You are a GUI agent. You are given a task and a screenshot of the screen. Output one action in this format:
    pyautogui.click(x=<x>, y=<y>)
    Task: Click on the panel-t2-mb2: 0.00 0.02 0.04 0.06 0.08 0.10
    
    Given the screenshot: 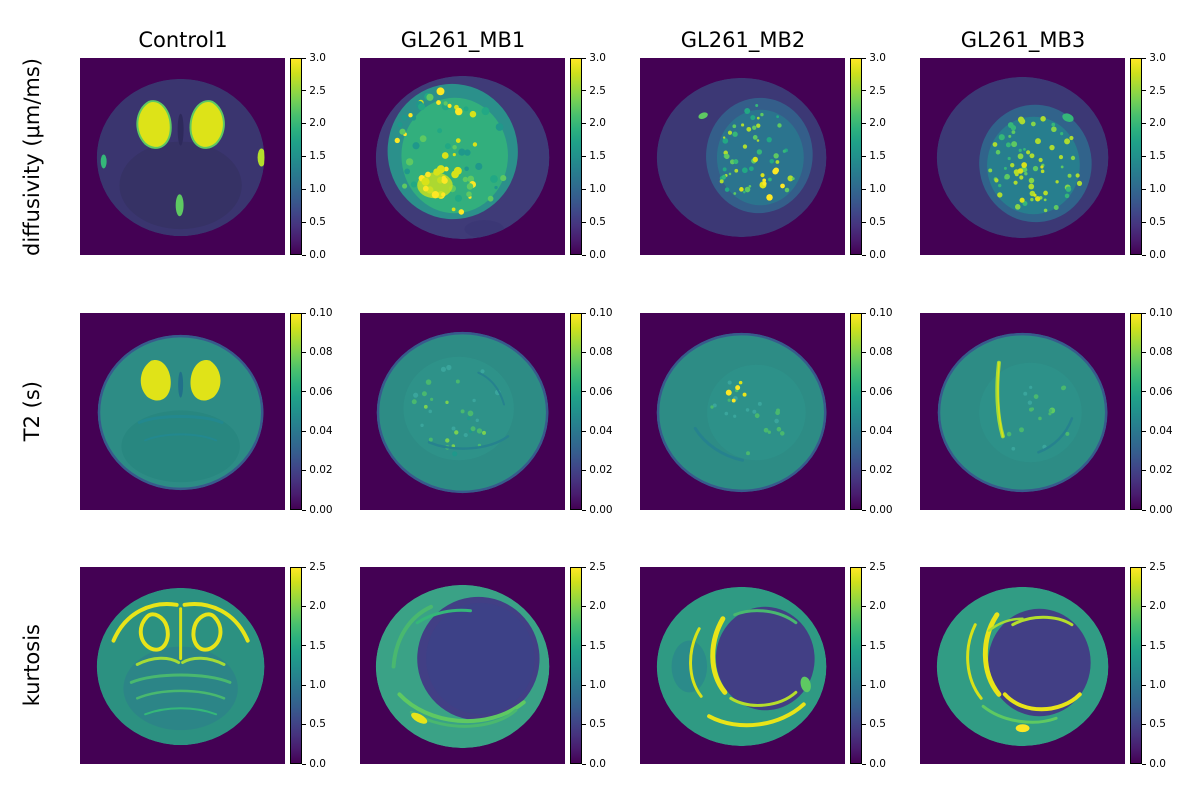 What is the action you would take?
    pyautogui.click(x=768, y=411)
    